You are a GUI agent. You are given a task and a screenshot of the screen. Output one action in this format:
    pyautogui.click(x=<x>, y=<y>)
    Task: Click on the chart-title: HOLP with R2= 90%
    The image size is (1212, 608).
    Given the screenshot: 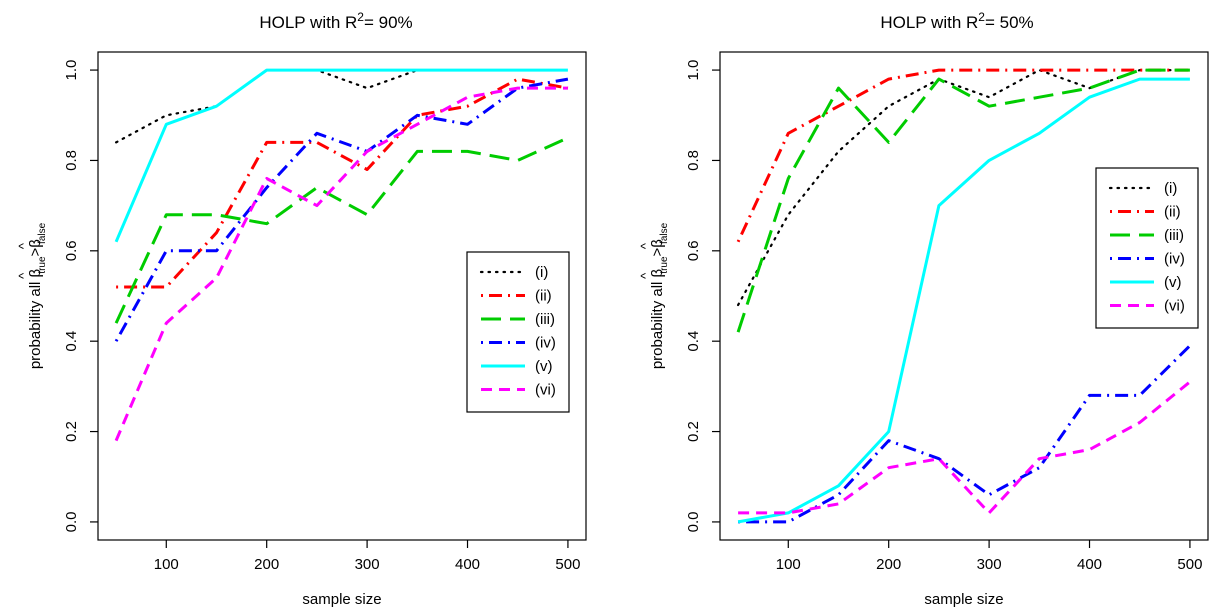 What is the action you would take?
    pyautogui.click(x=335, y=21)
    